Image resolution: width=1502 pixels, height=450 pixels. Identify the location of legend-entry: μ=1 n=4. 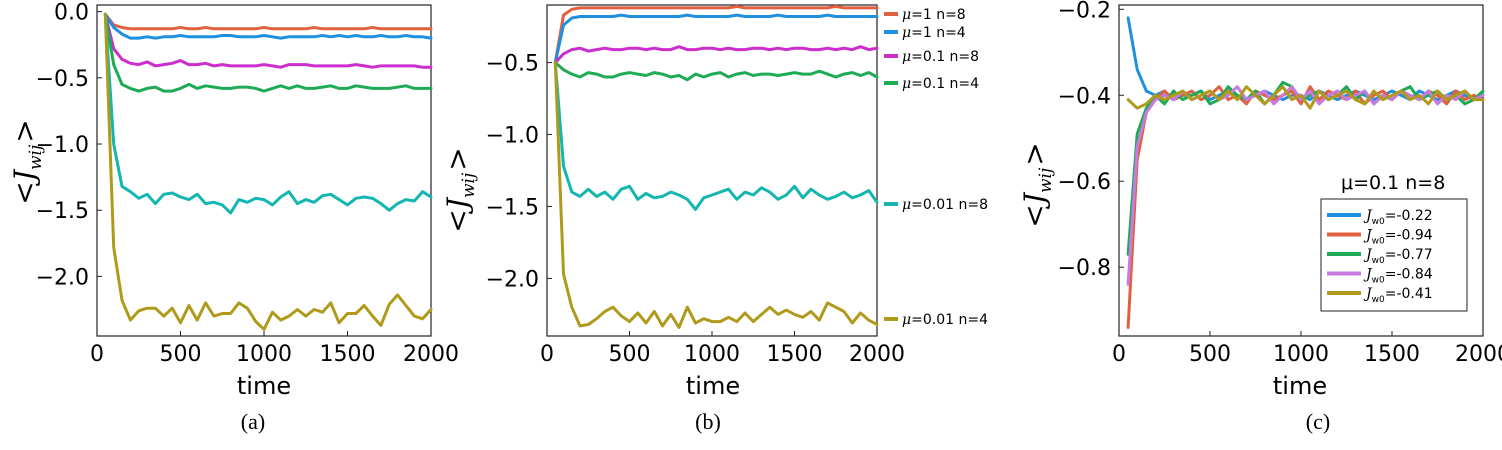
(925, 33).